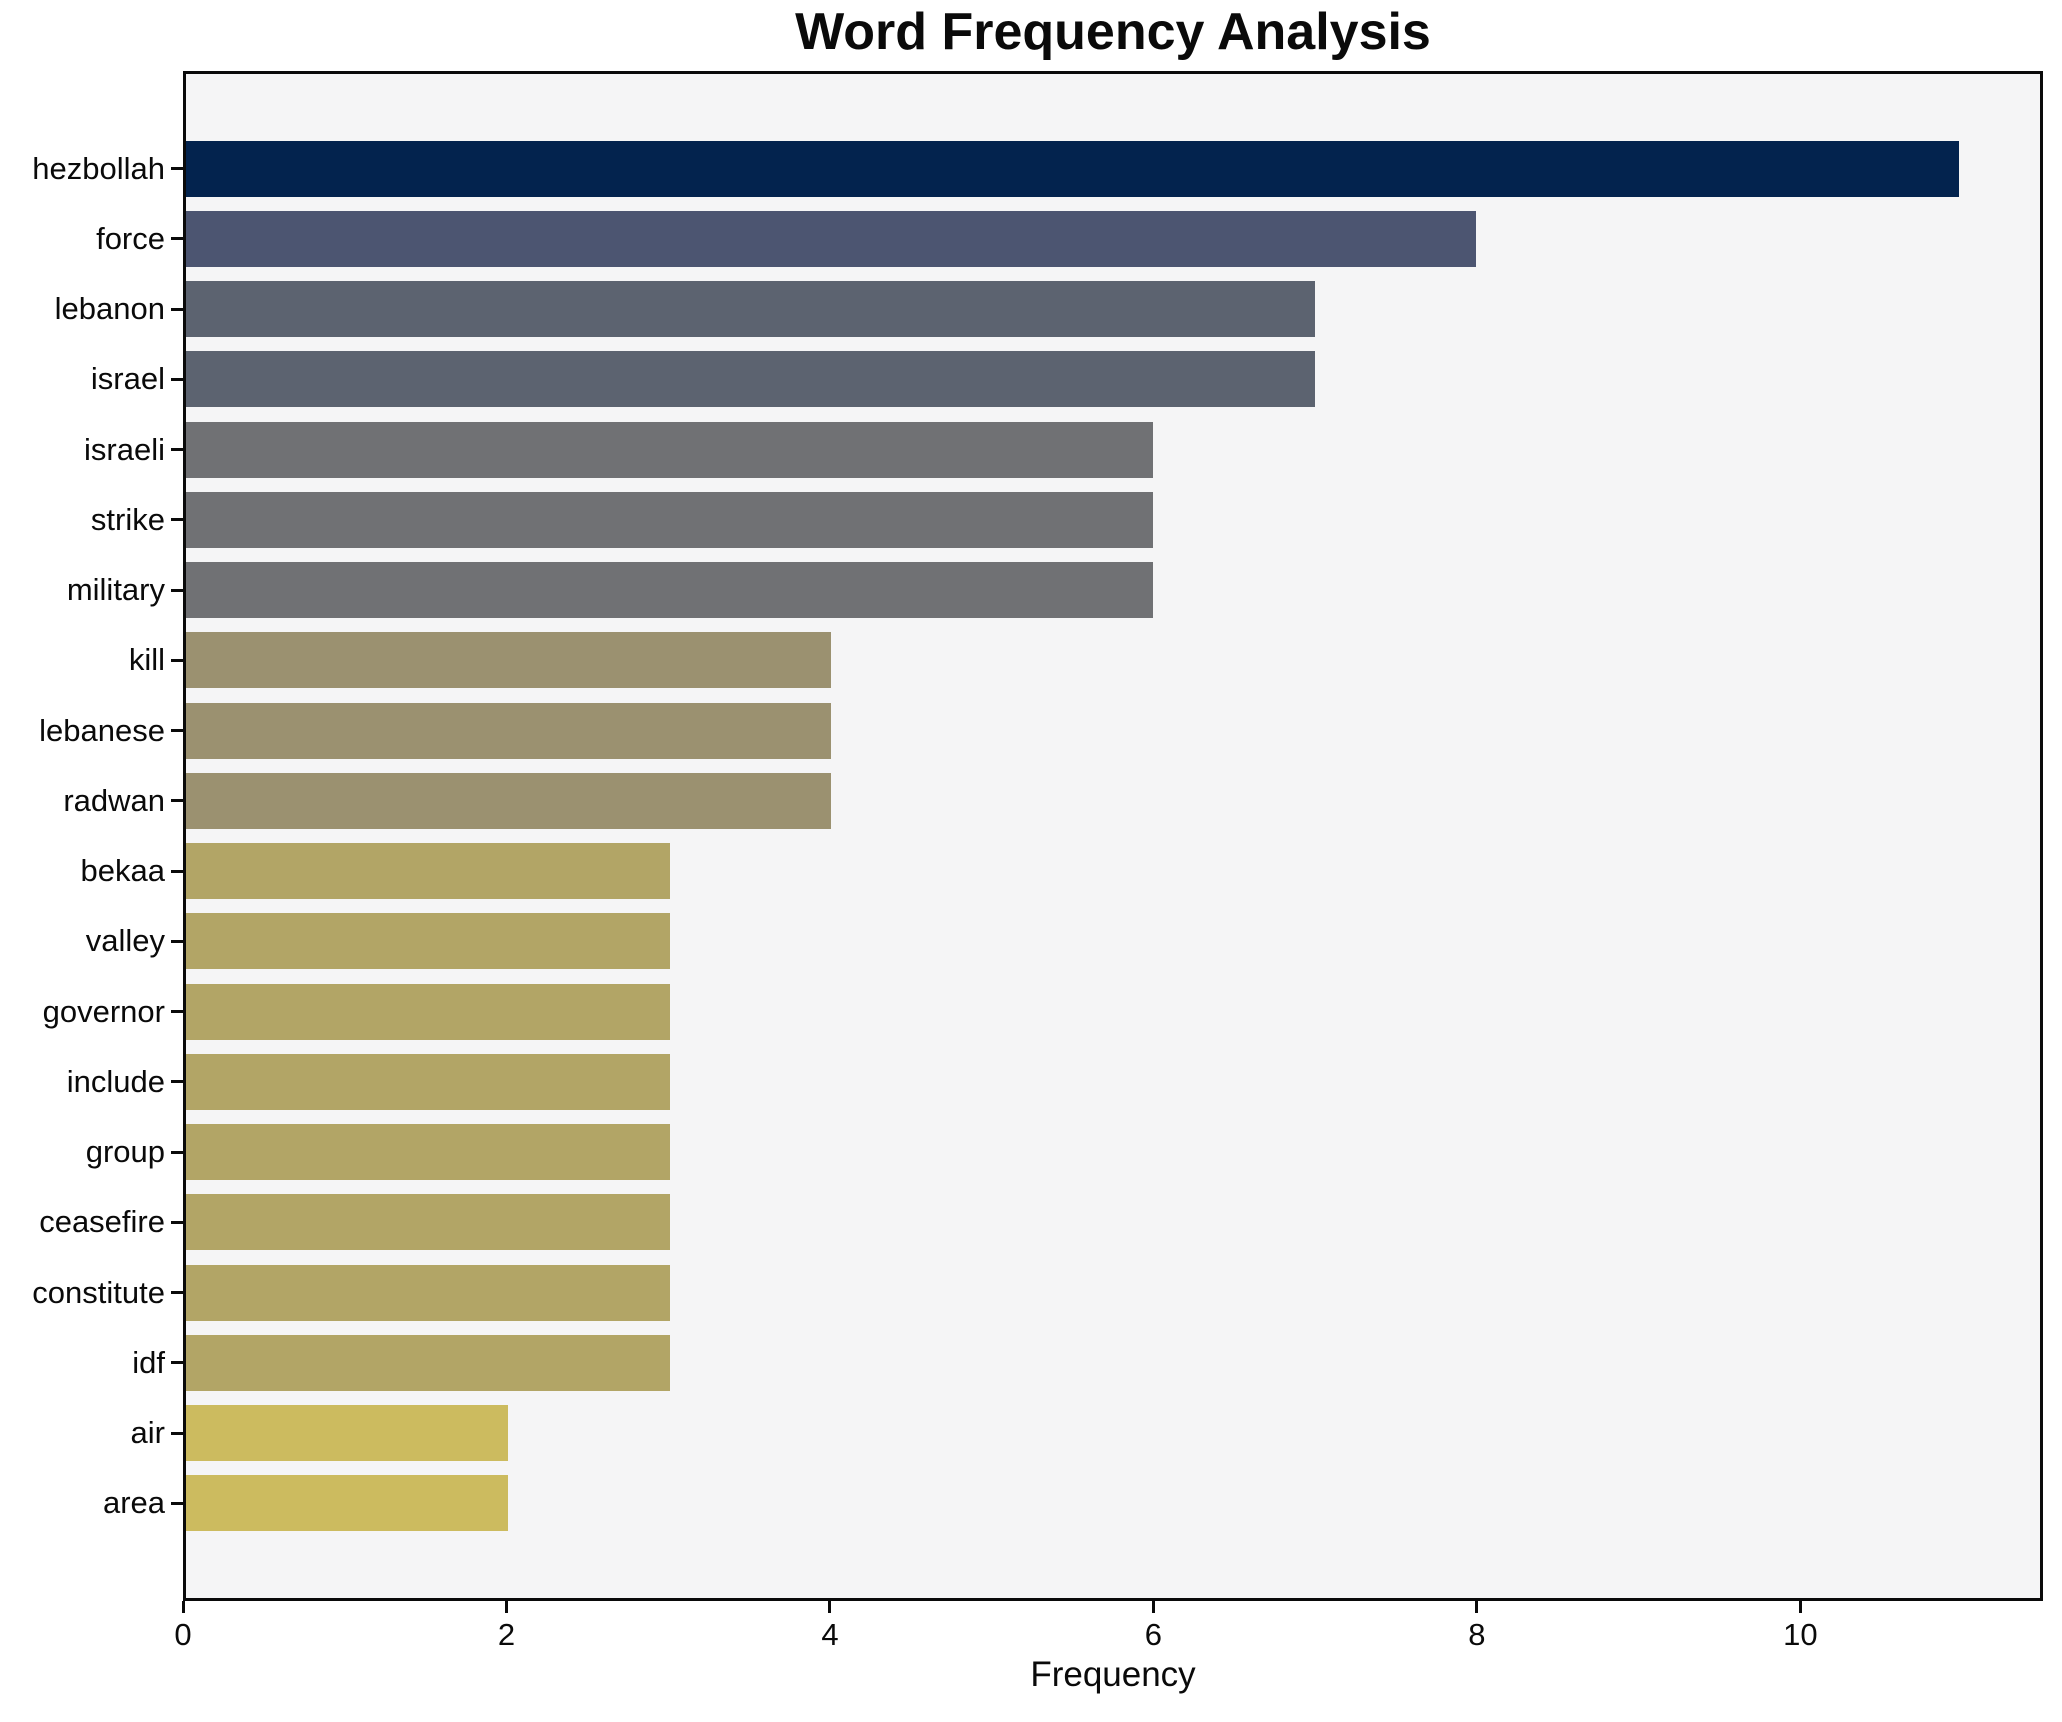 Image resolution: width=2062 pixels, height=1722 pixels. I want to click on chart-title: Word Frequency Analysis, so click(1113, 32).